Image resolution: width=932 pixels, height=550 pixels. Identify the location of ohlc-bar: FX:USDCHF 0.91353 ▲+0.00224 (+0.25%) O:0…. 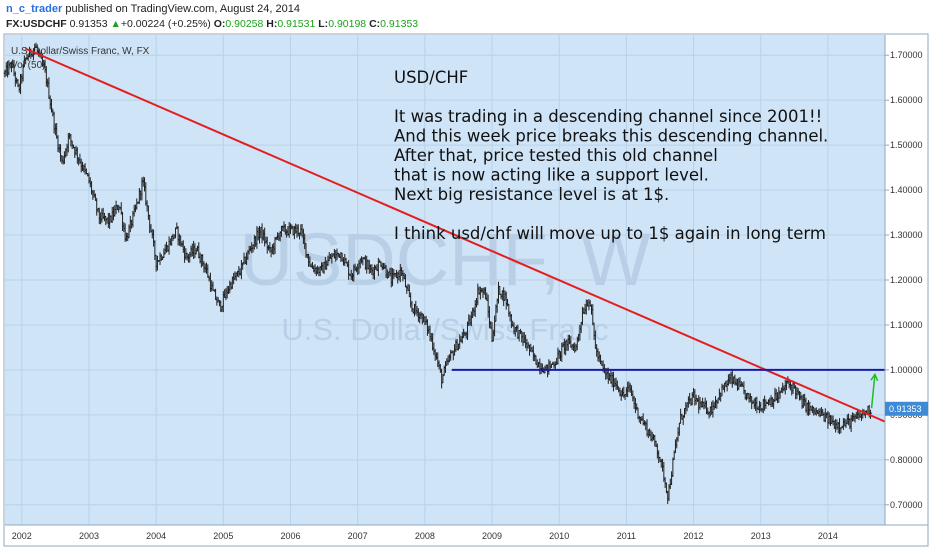
(212, 24).